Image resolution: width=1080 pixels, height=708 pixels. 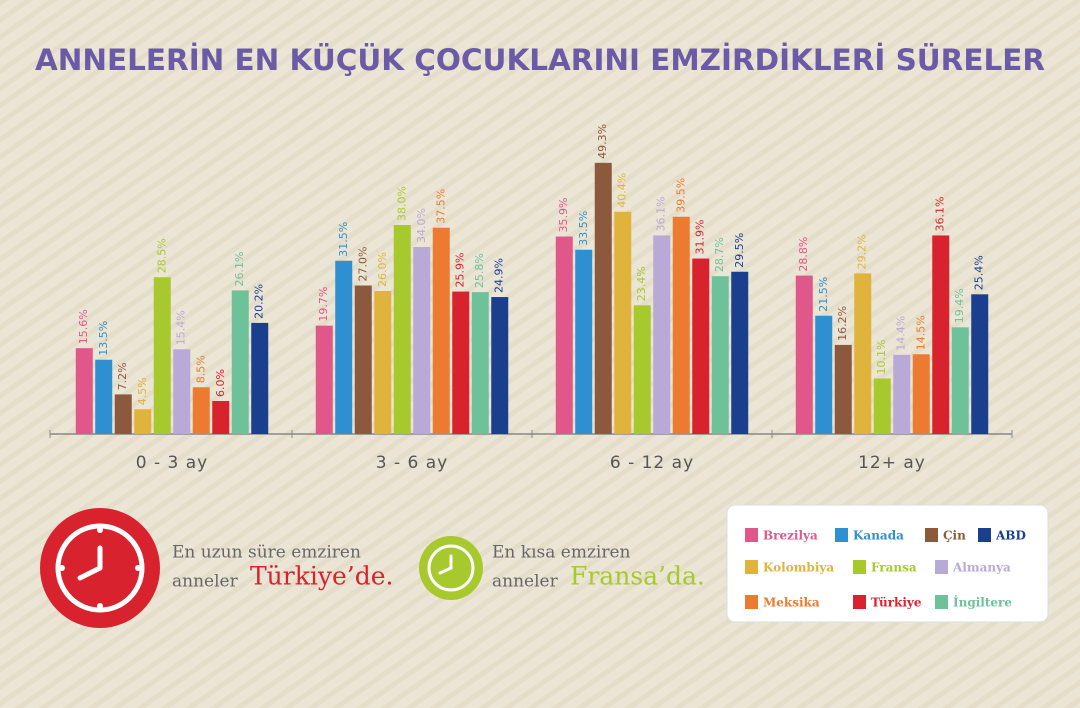 What do you see at coordinates (100, 568) in the screenshot?
I see `clock-red` at bounding box center [100, 568].